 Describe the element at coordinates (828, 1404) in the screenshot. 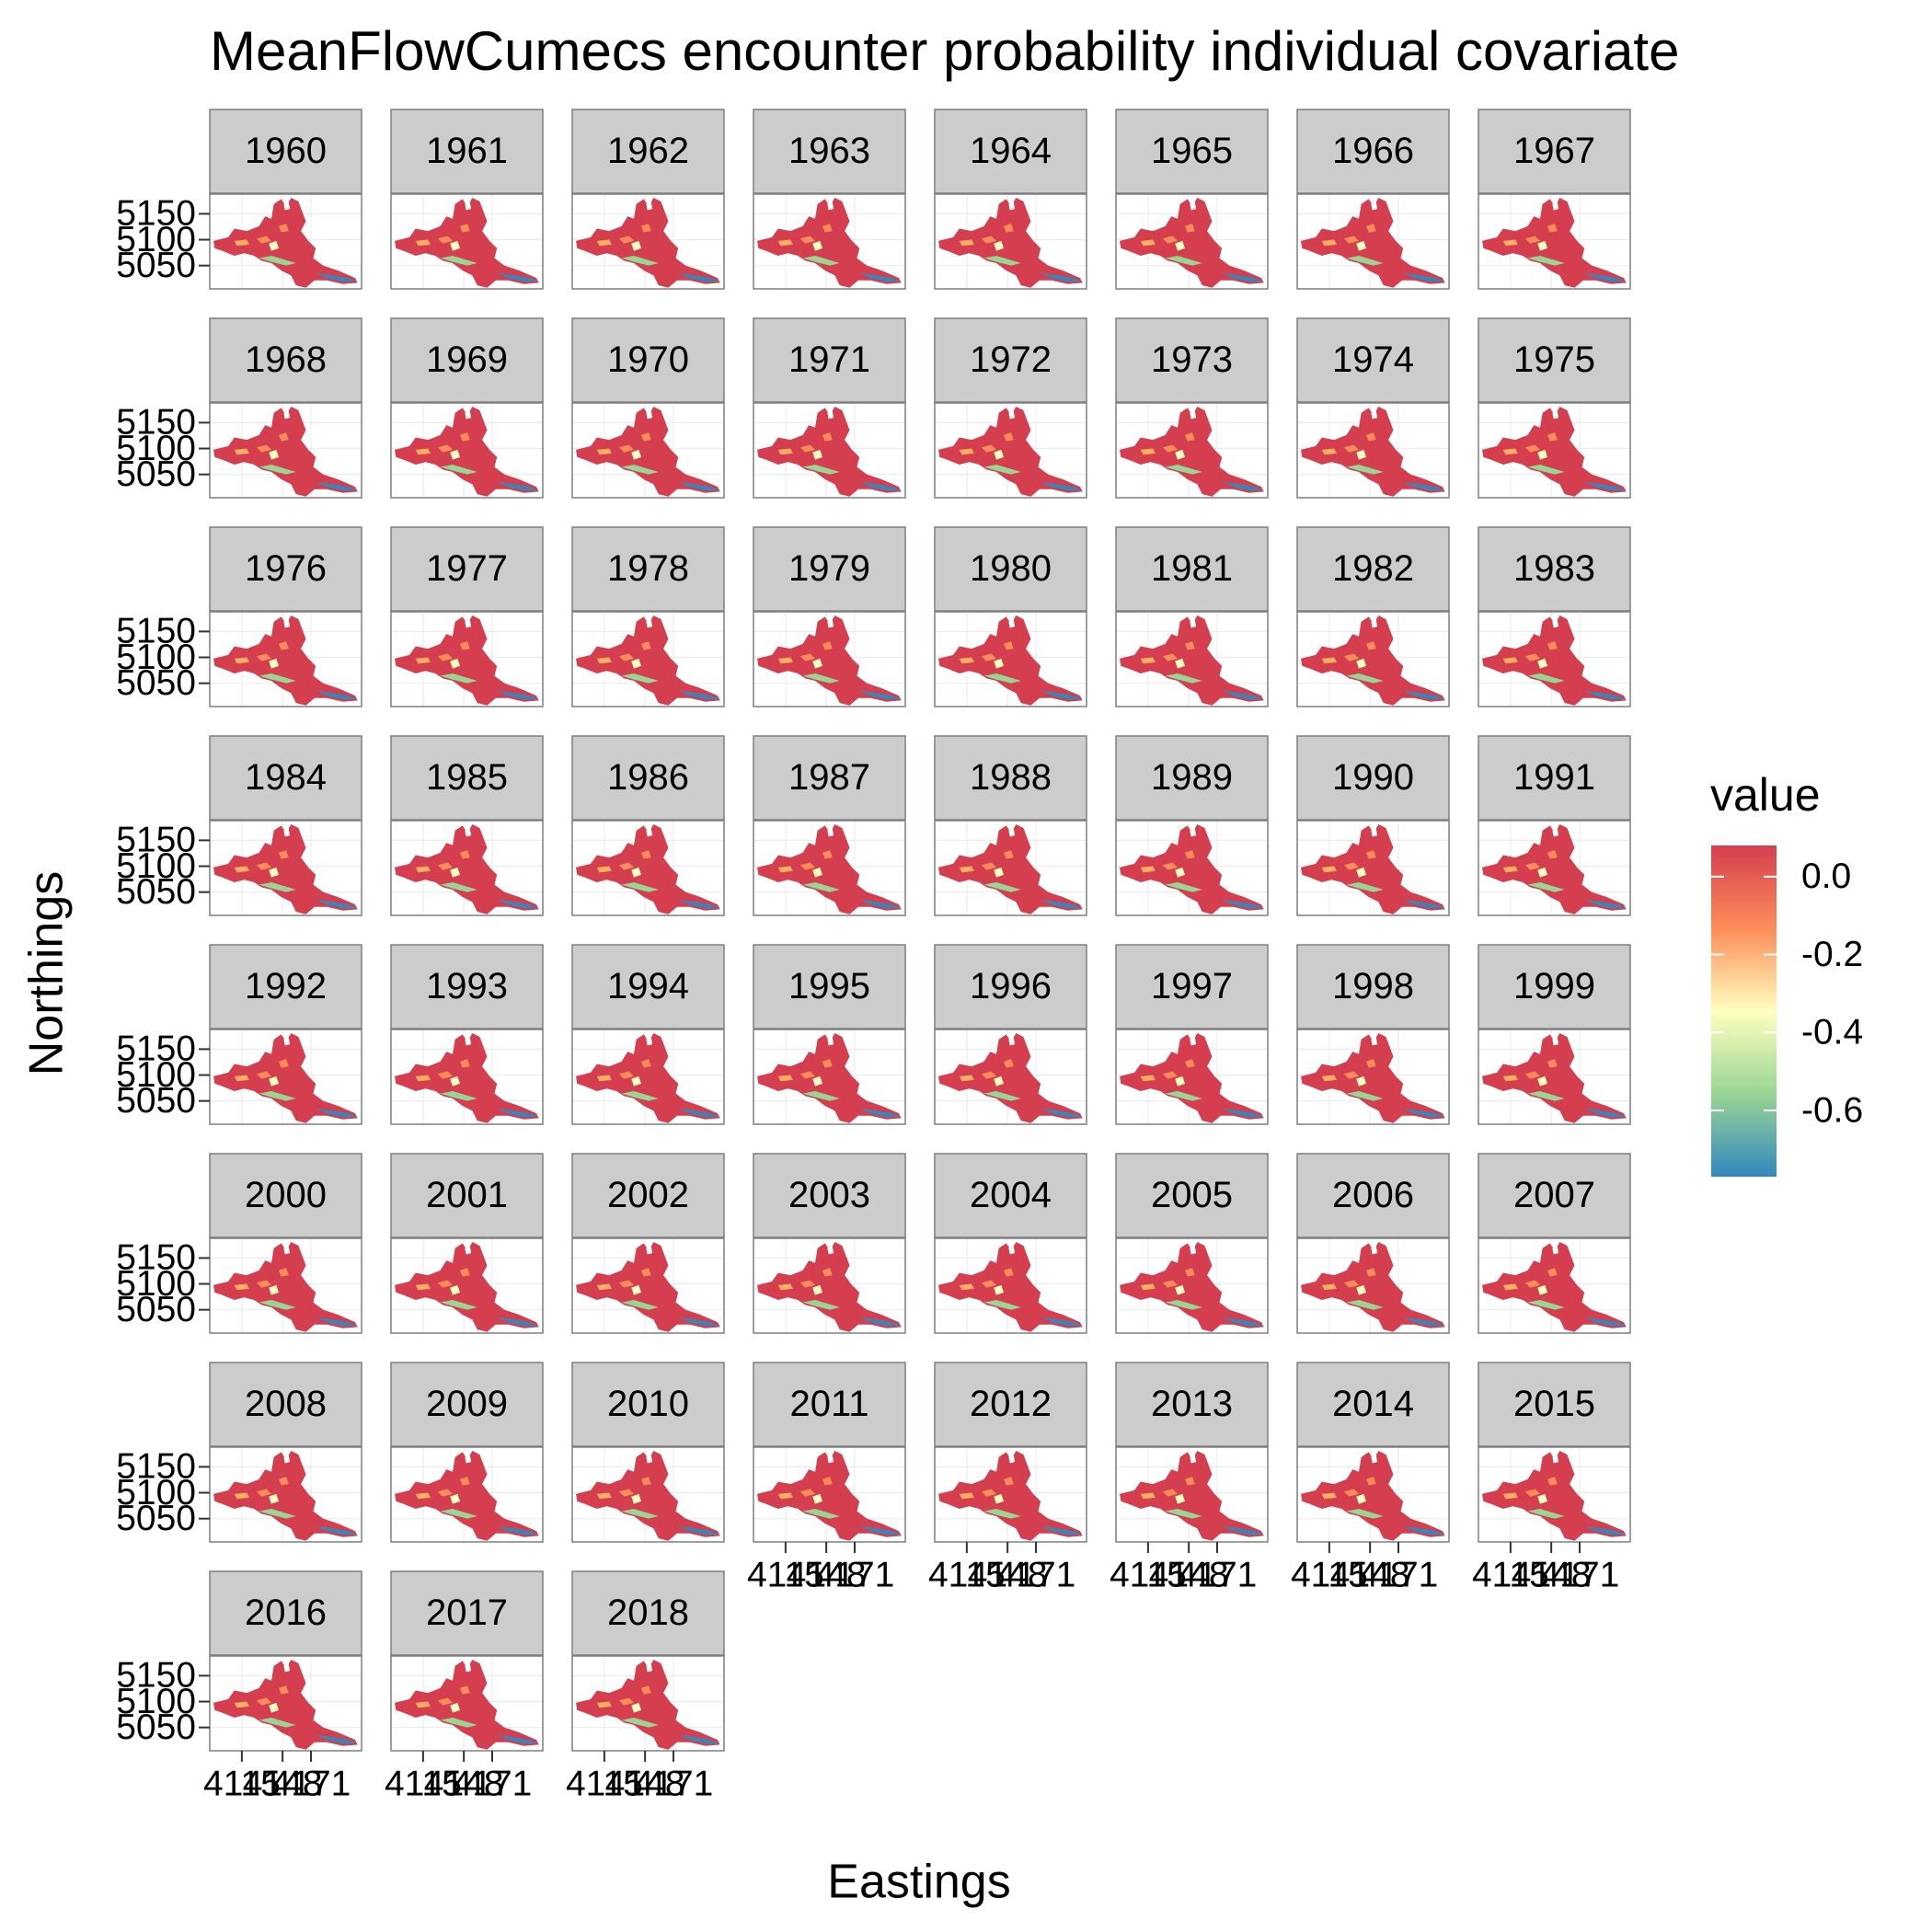

I see `strip-label: 2011` at that location.